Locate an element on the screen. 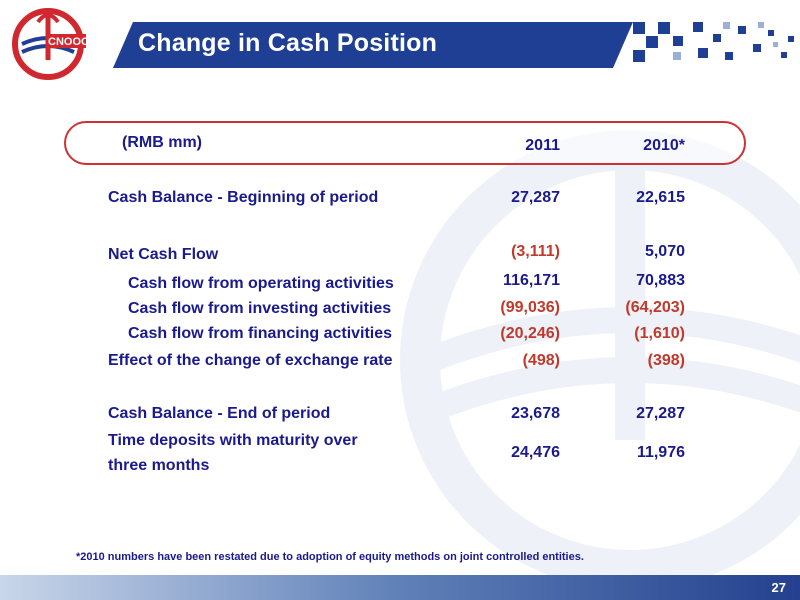  table-header-oval is located at coordinates (405, 143).